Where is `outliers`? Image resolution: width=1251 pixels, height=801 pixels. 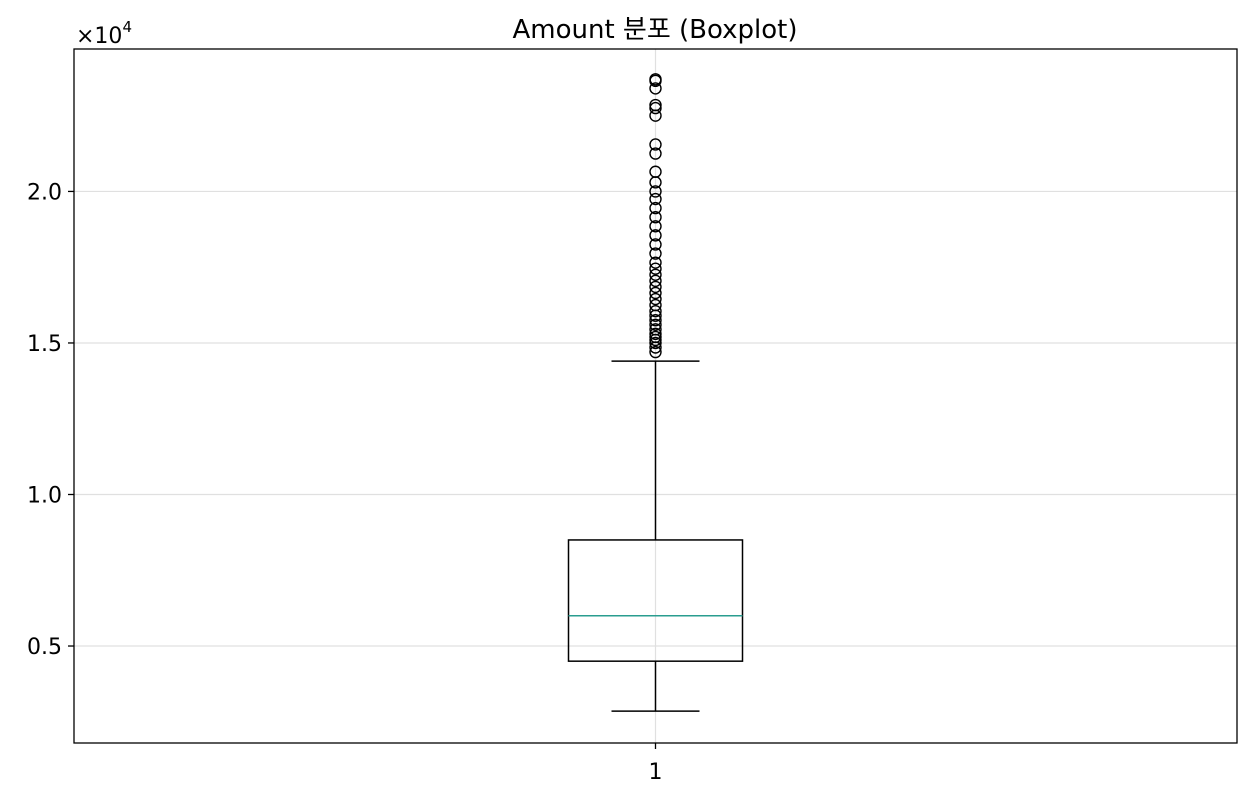 outliers is located at coordinates (655, 216).